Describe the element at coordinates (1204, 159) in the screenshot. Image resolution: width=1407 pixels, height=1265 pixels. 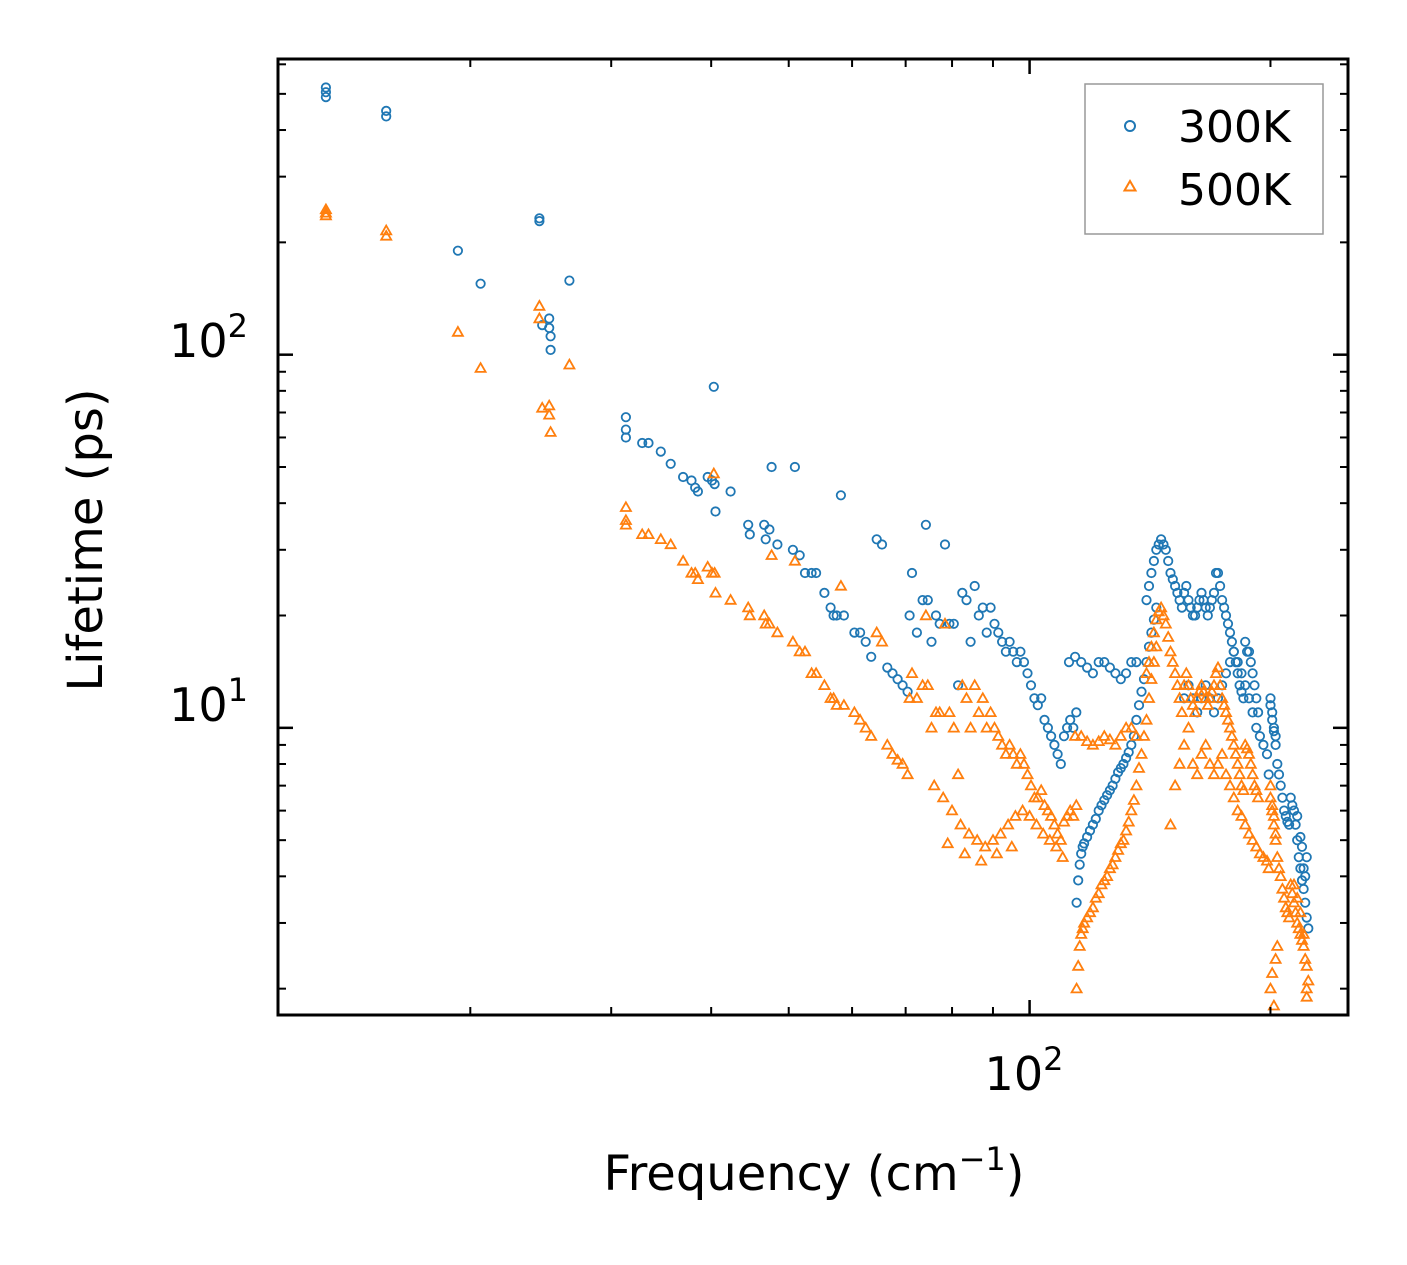
I see `legend-frame` at that location.